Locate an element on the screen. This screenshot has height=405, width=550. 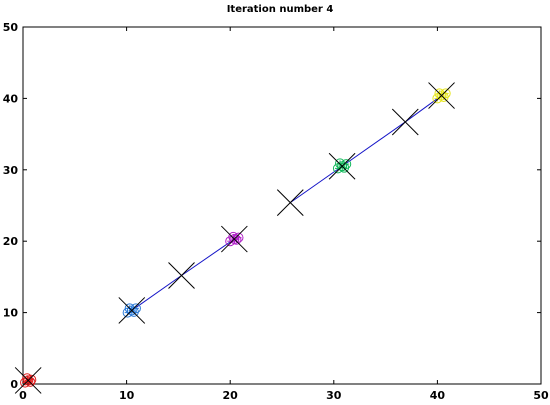
y-tick-label-1: 10 is located at coordinates (11, 313).